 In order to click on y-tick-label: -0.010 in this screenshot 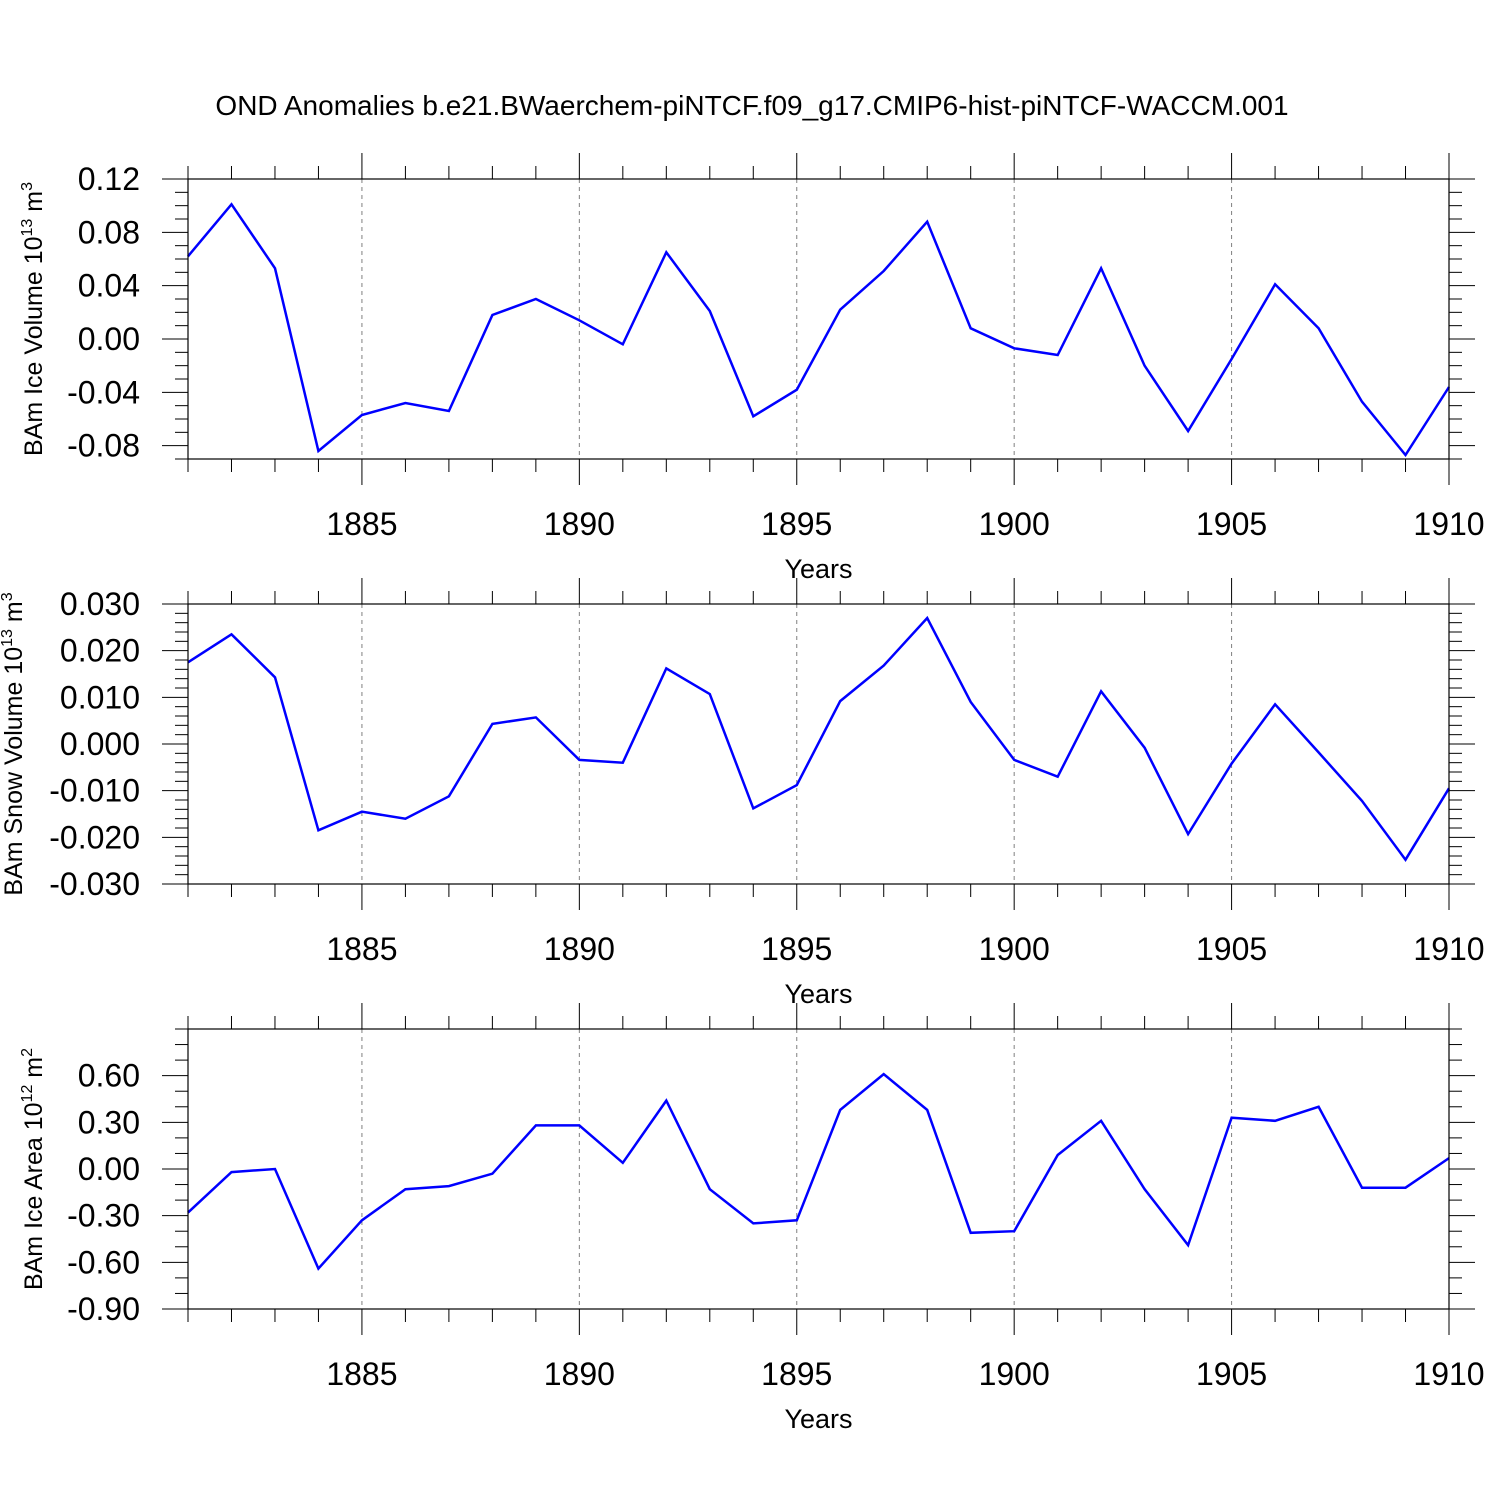, I will do `click(94, 791)`.